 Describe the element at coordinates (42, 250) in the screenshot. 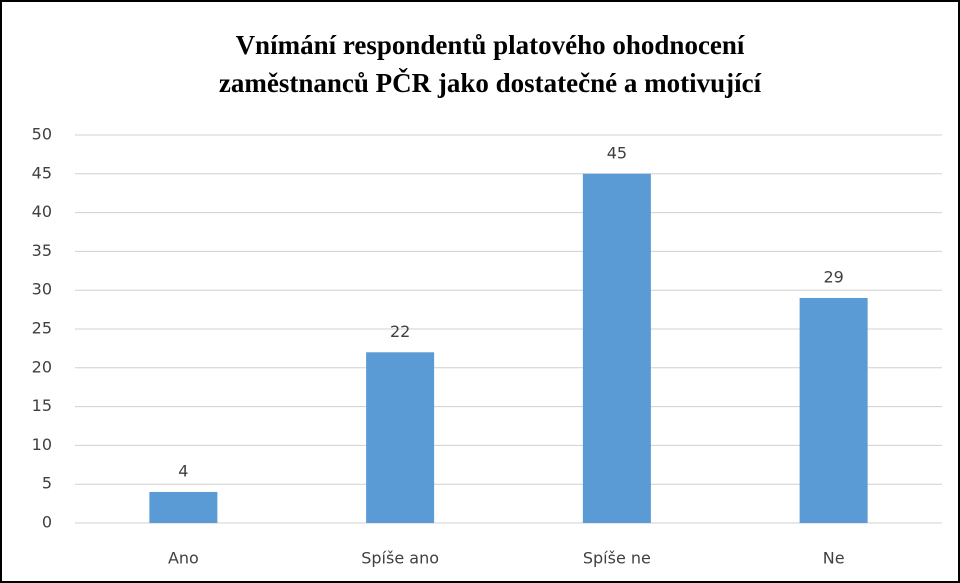

I see `y-tick-label: 35` at that location.